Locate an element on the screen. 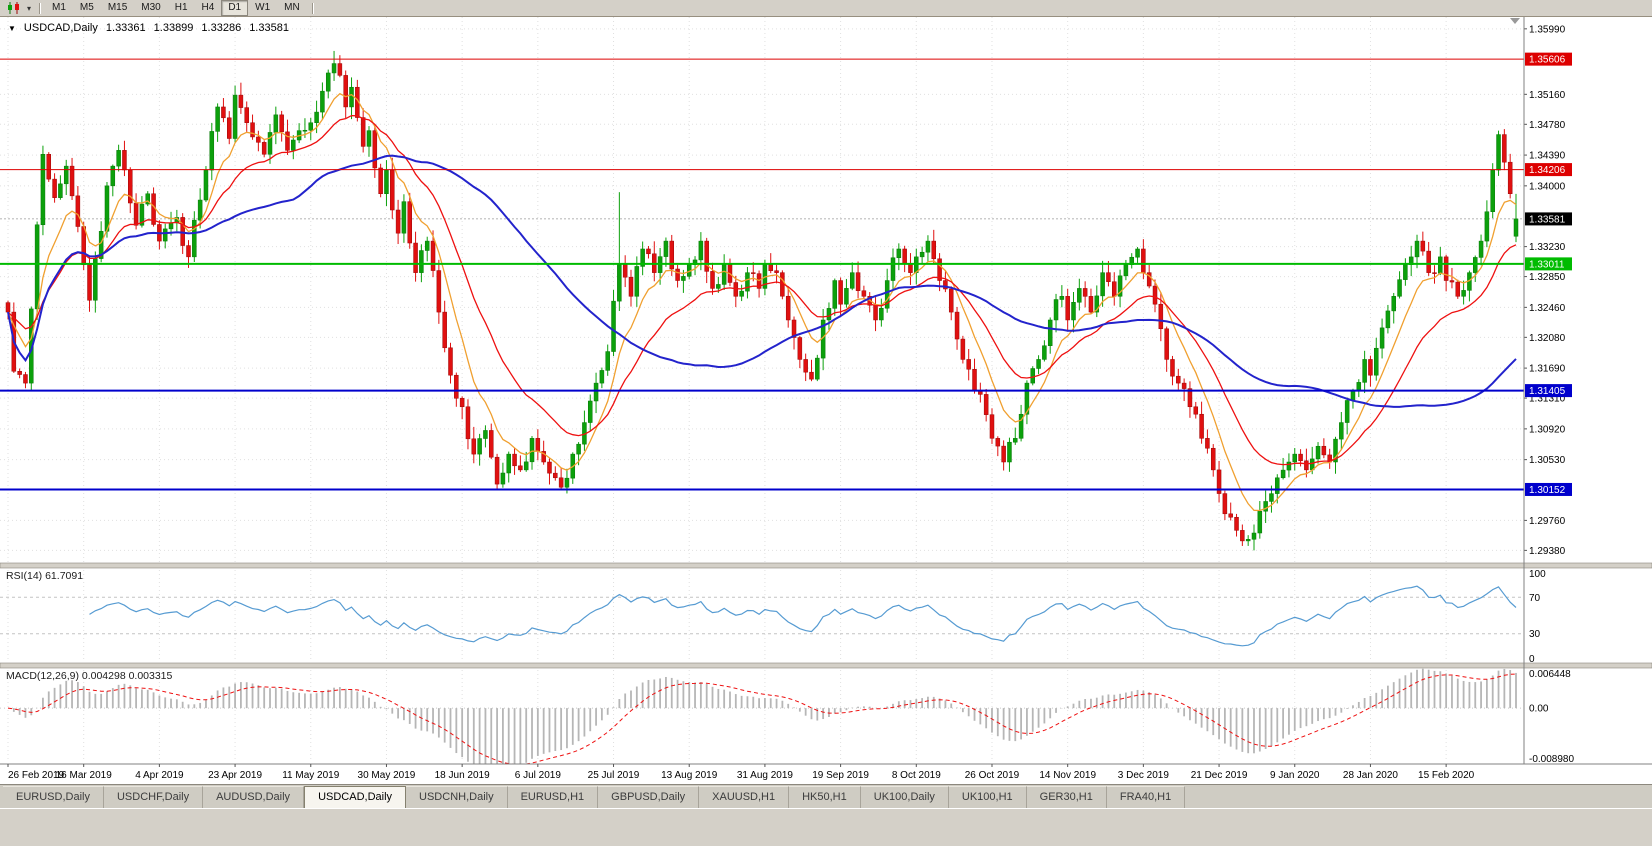  chart-tab-usdchf-daily: USDCHF,Daily is located at coordinates (153, 797).